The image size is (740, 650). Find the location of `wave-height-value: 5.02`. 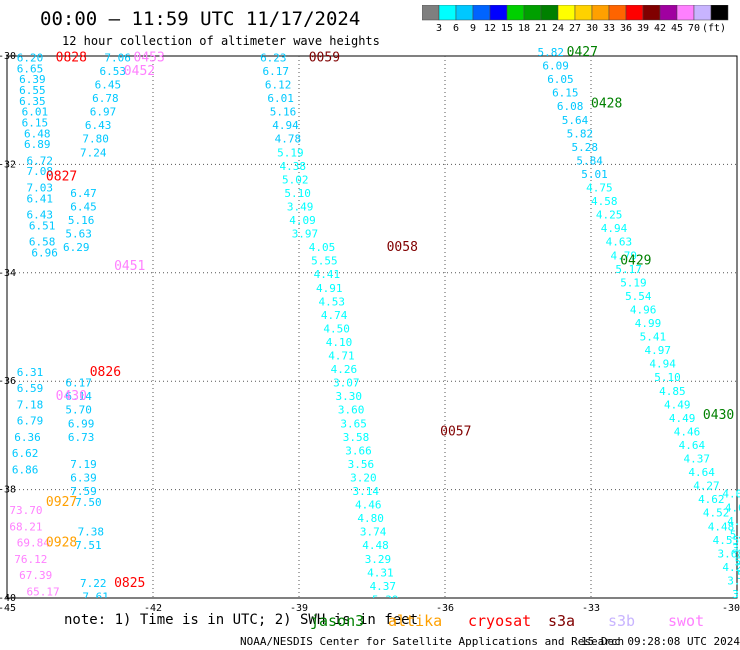

wave-height-value: 5.02 is located at coordinates (295, 179).